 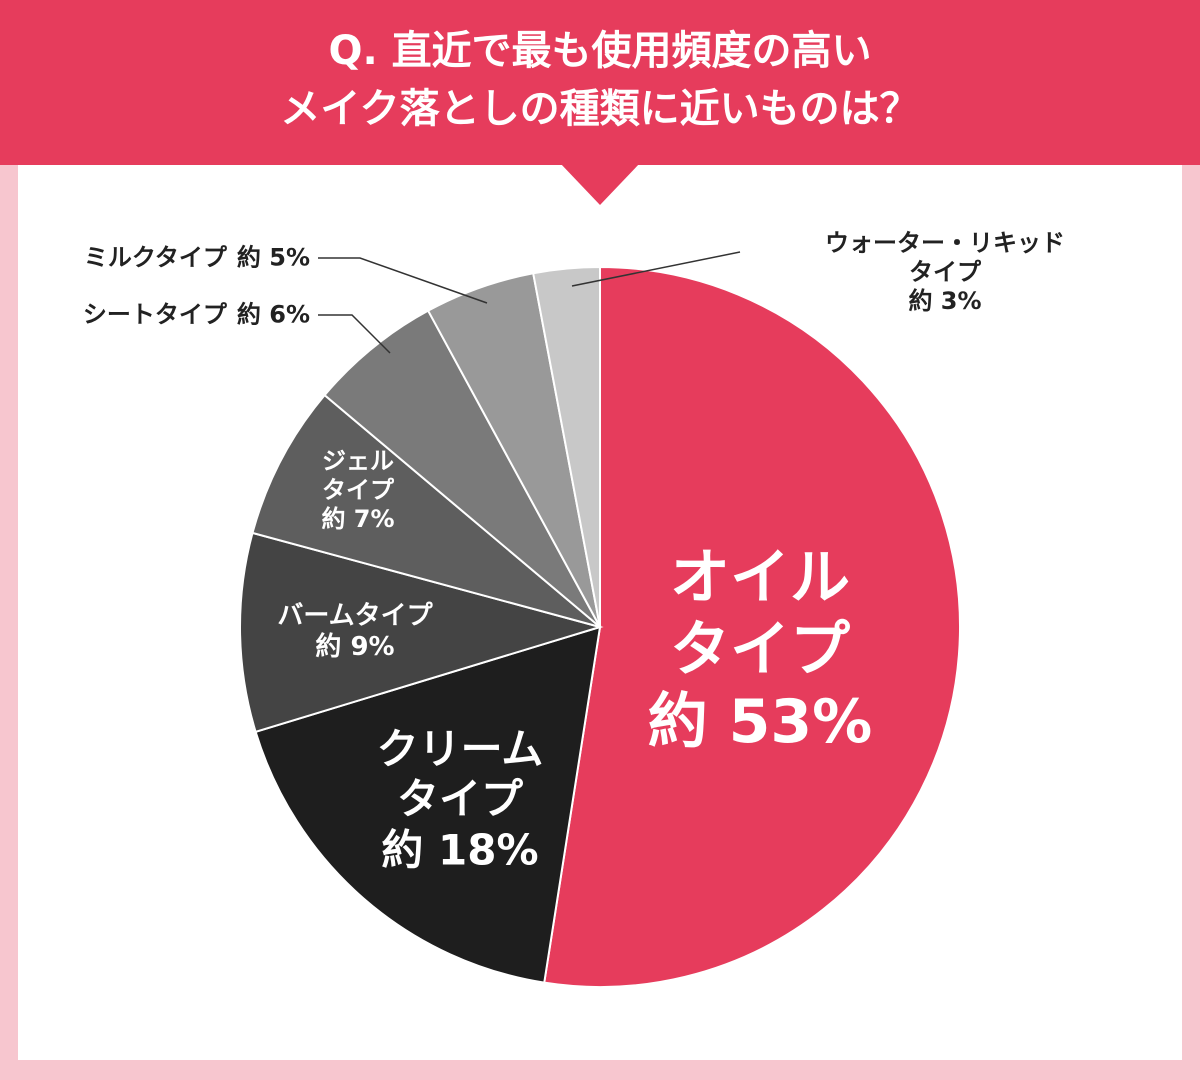 What do you see at coordinates (355, 615) in the screenshot?
I see `category-label: バームタイプ` at bounding box center [355, 615].